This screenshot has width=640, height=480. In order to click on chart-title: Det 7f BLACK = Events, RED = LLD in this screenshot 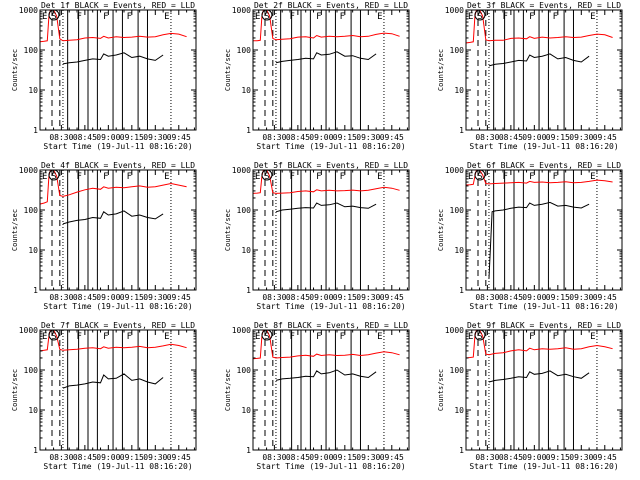, I will do `click(118, 325)`.